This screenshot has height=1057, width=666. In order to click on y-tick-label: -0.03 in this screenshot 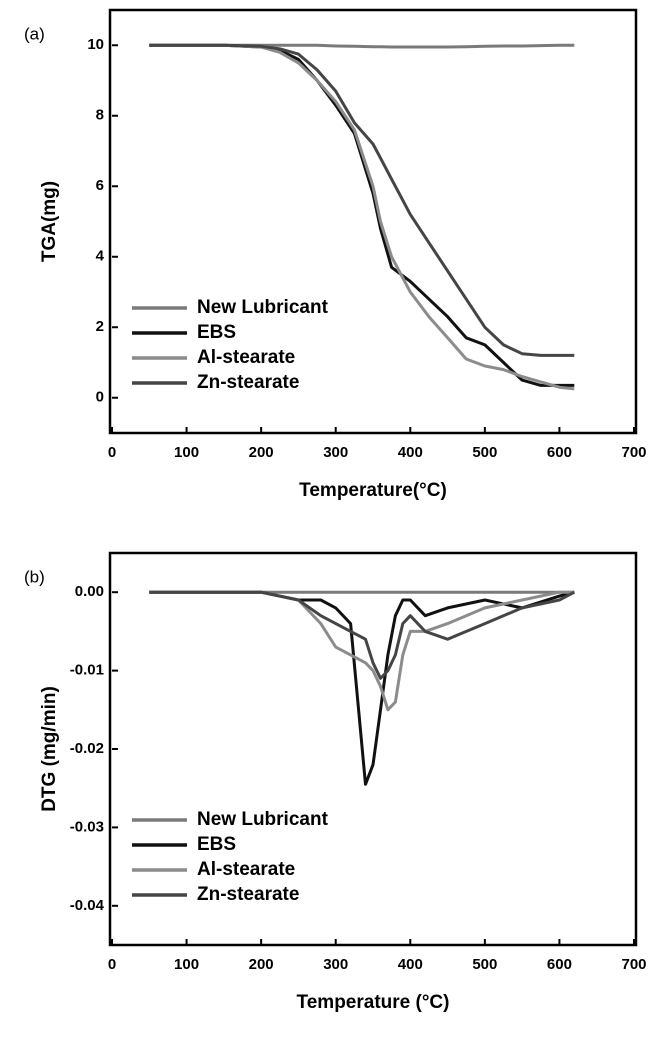, I will do `click(87, 826)`.